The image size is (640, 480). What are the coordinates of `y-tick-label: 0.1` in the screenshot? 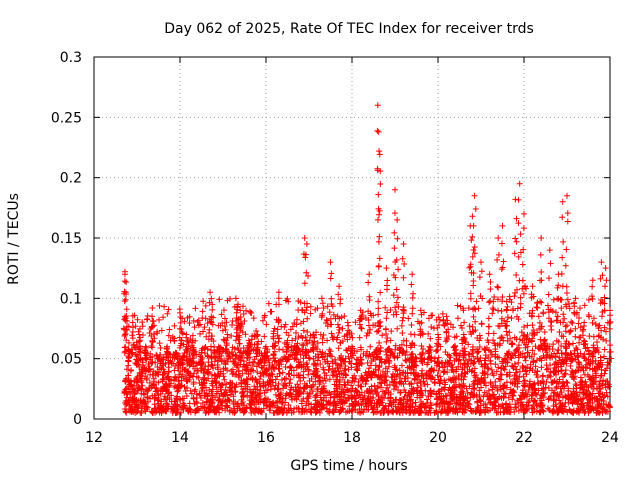 It's located at (71, 299).